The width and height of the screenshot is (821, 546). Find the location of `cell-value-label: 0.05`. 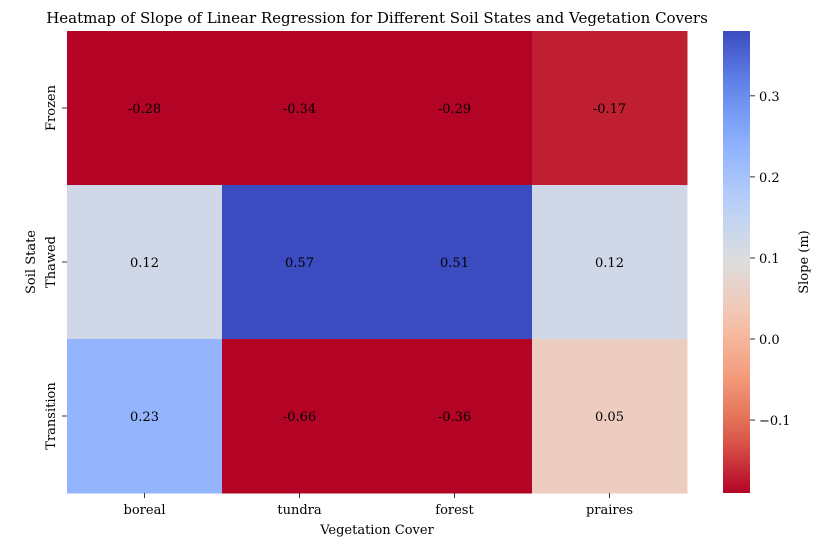

cell-value-label: 0.05 is located at coordinates (609, 417).